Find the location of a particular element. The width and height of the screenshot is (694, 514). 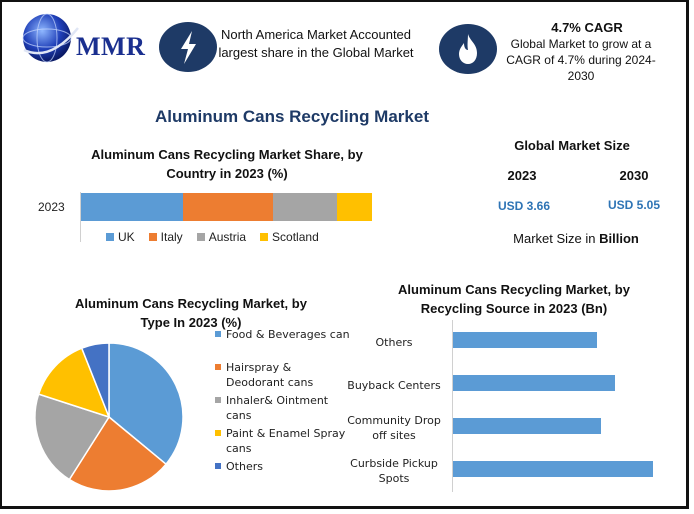

logo-text: MMR is located at coordinates (111, 46).